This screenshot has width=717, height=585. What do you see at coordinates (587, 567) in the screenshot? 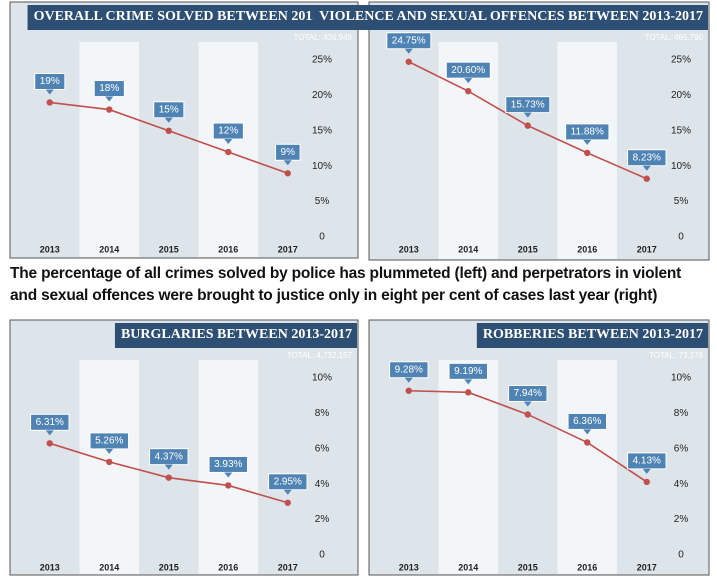
I see `x-tick-label: 2016` at bounding box center [587, 567].